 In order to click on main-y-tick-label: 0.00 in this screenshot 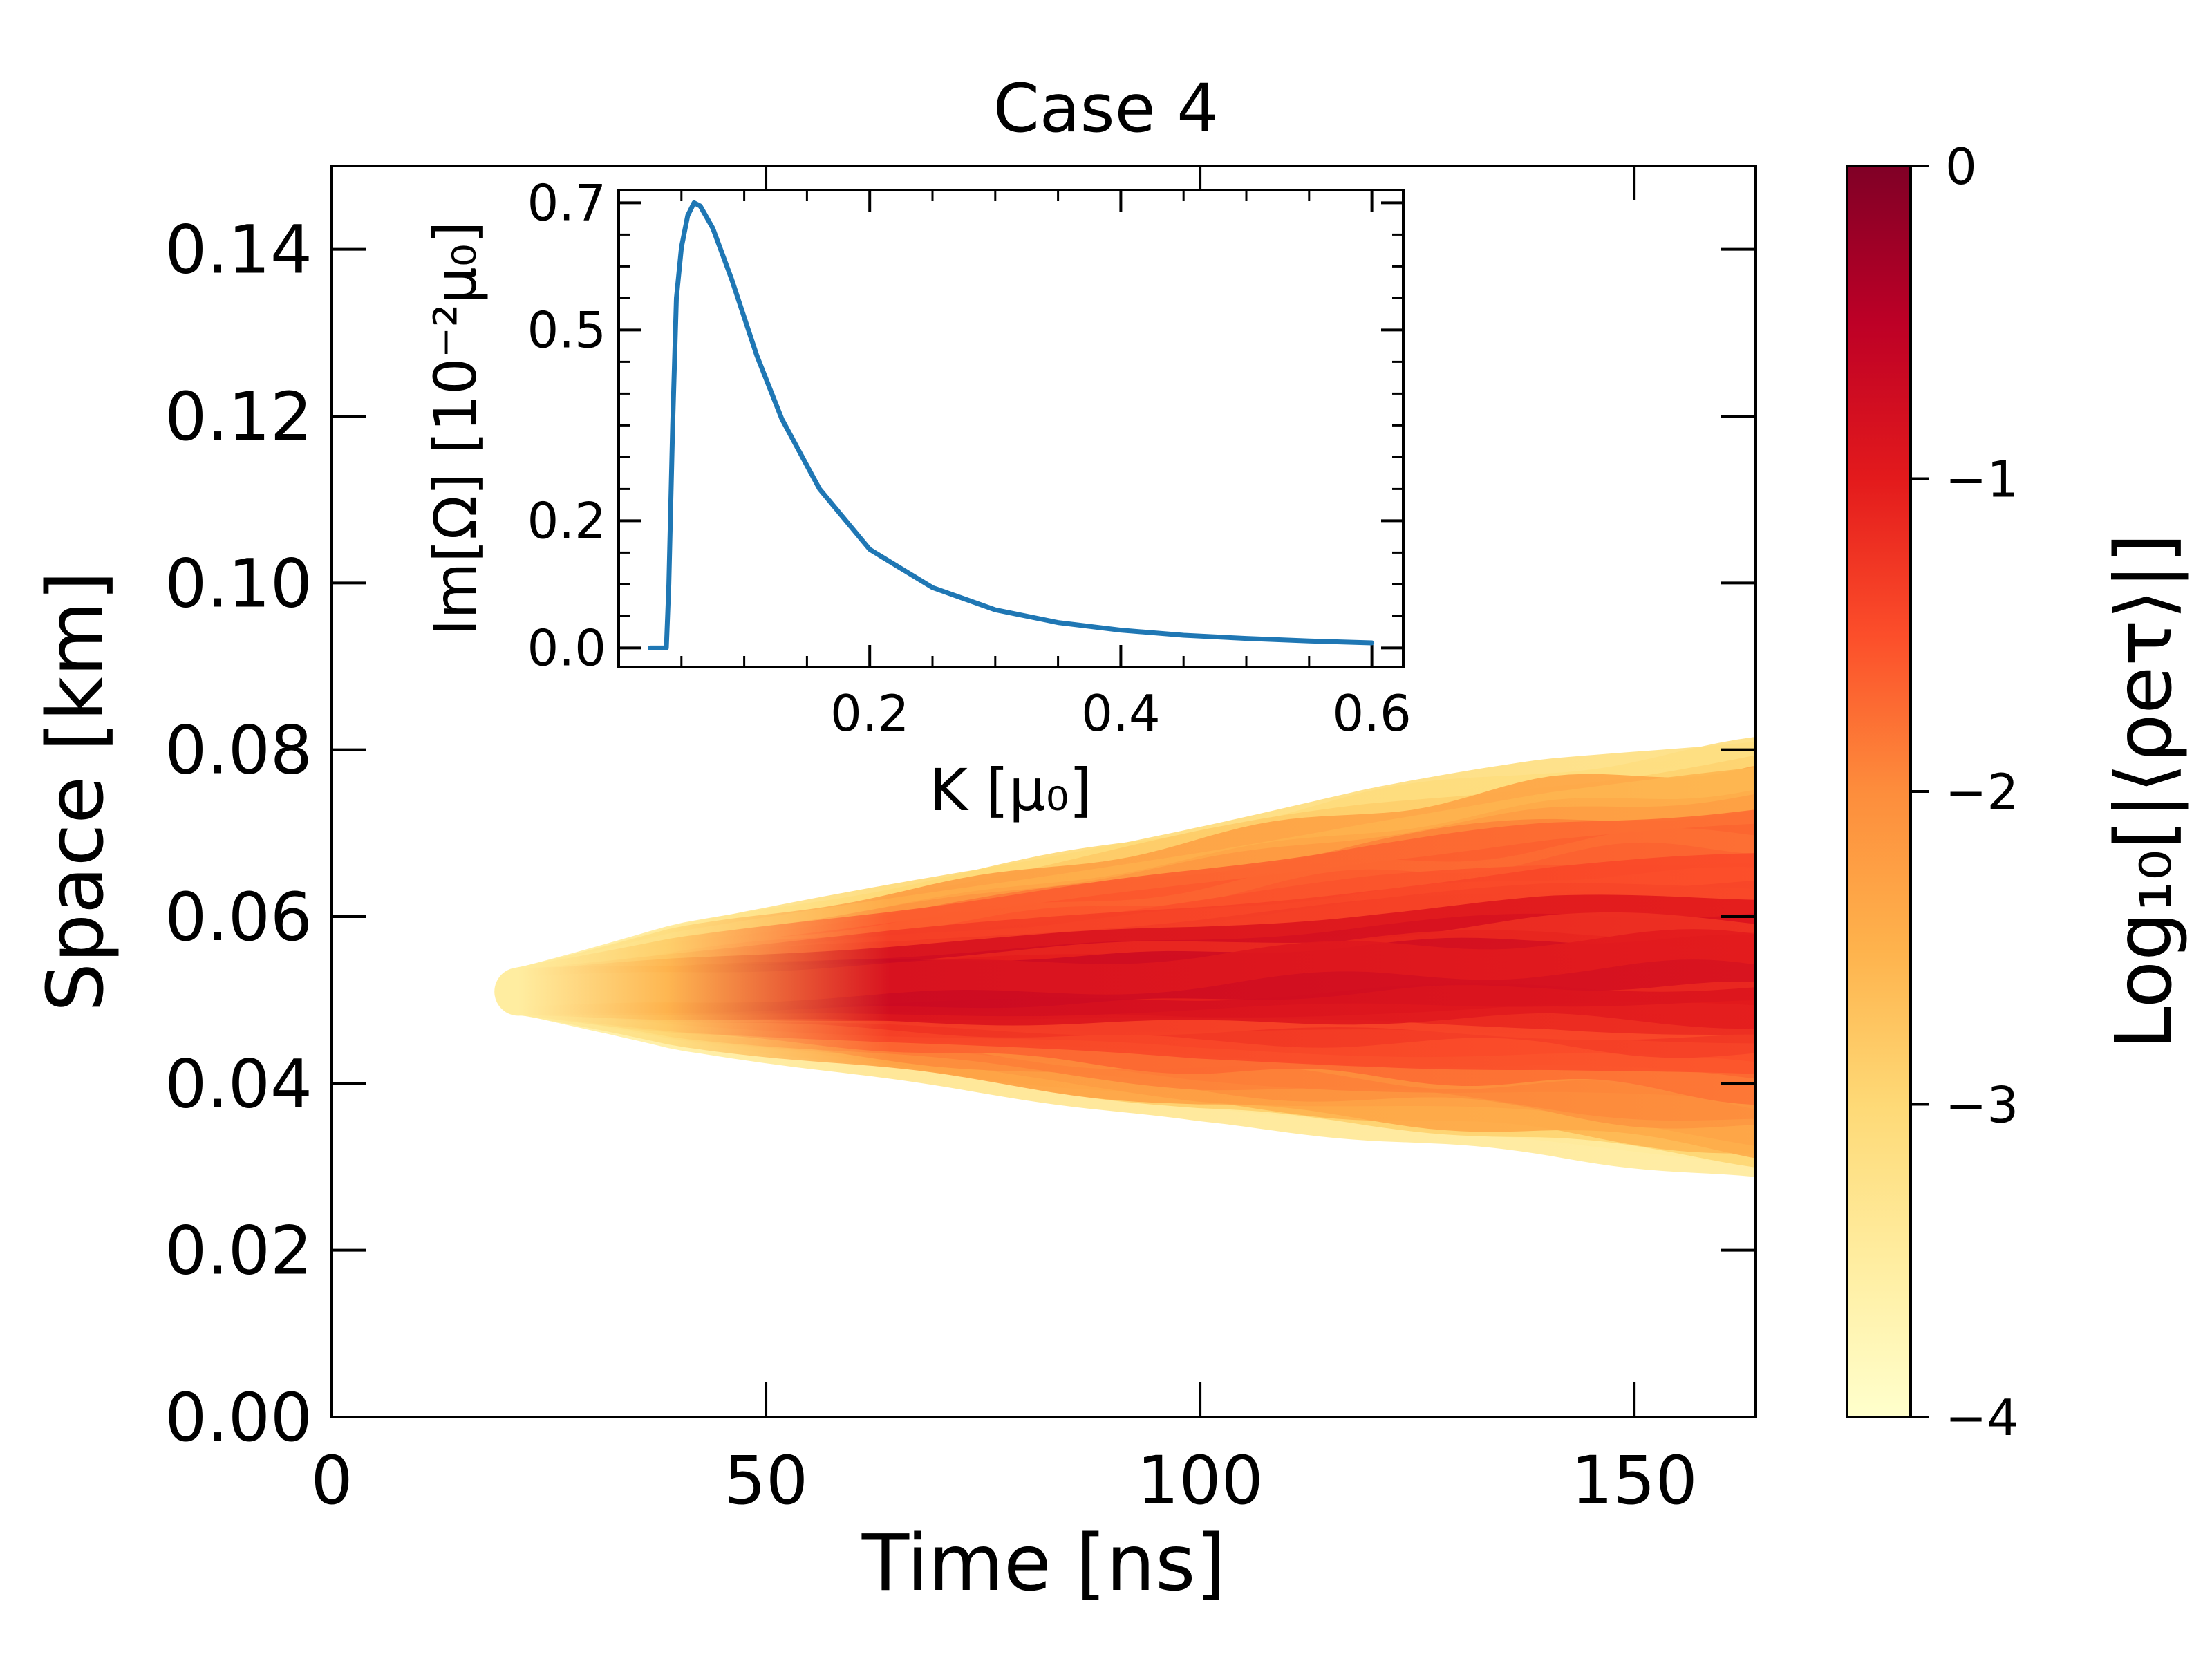, I will do `click(239, 1418)`.